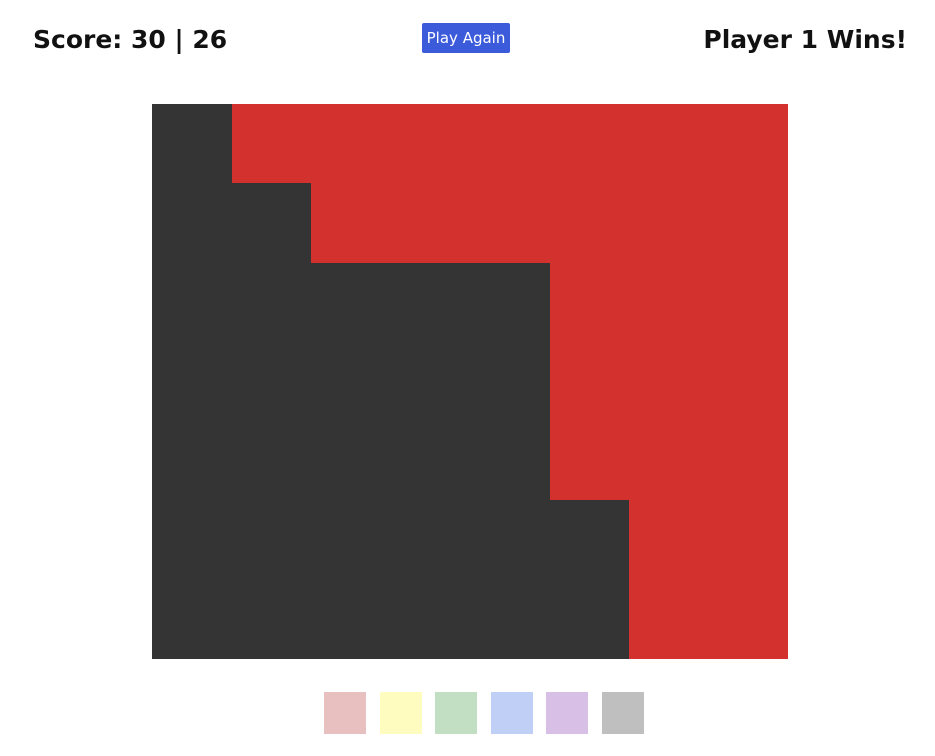 This screenshot has width=935, height=756. Describe the element at coordinates (456, 713) in the screenshot. I see `color-swatch-green` at that location.